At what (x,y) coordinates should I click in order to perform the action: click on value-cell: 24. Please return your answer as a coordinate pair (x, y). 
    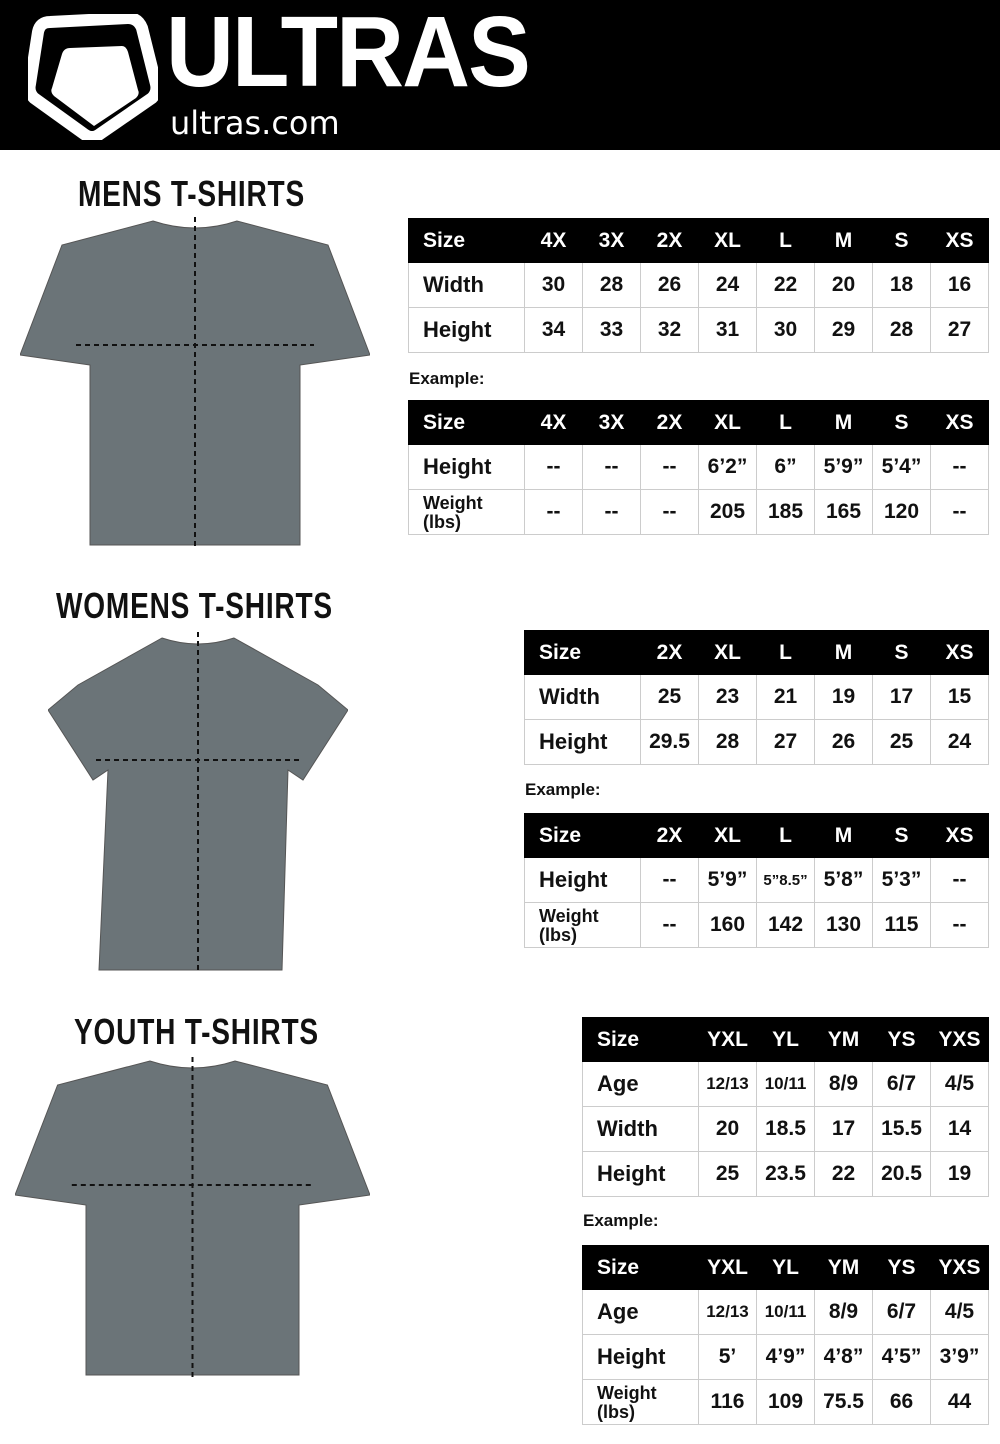
    Looking at the image, I should click on (727, 285).